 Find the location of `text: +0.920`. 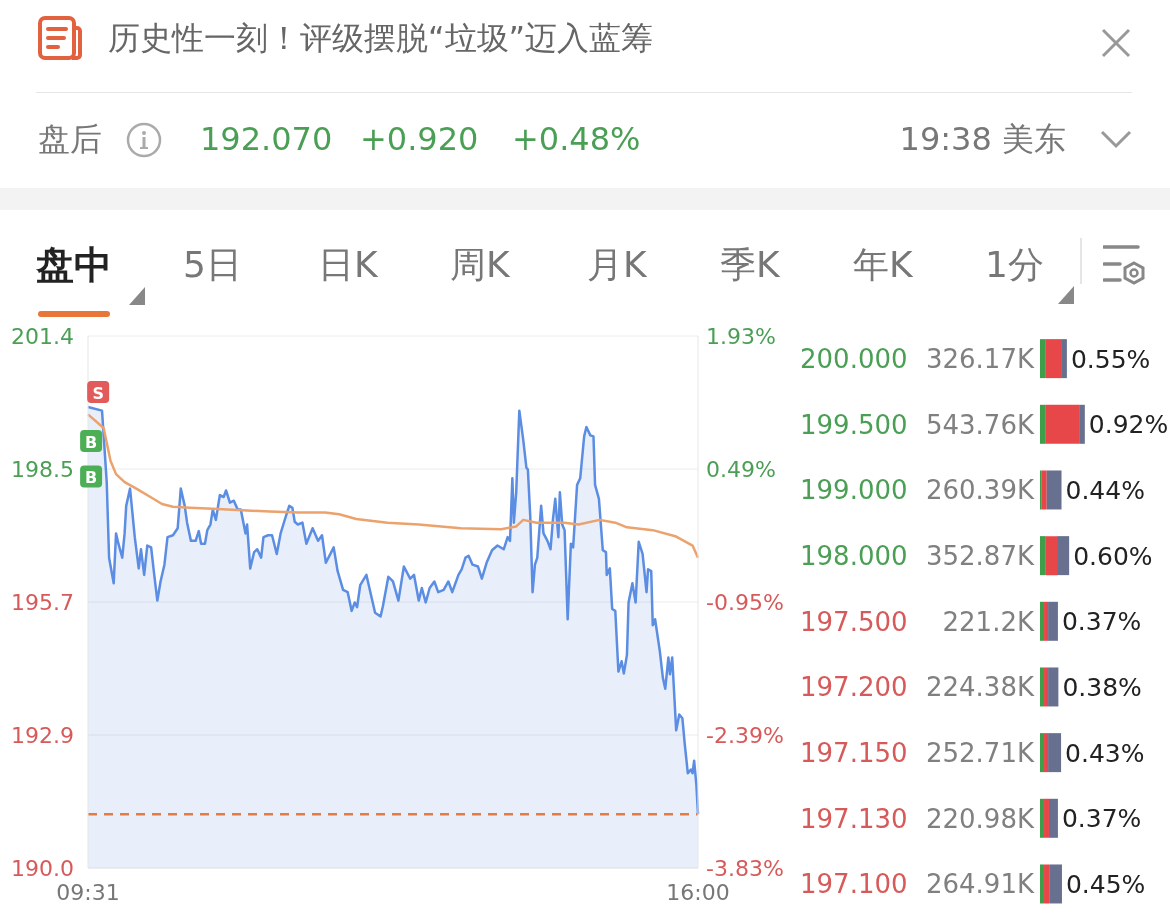

text: +0.920 is located at coordinates (419, 139).